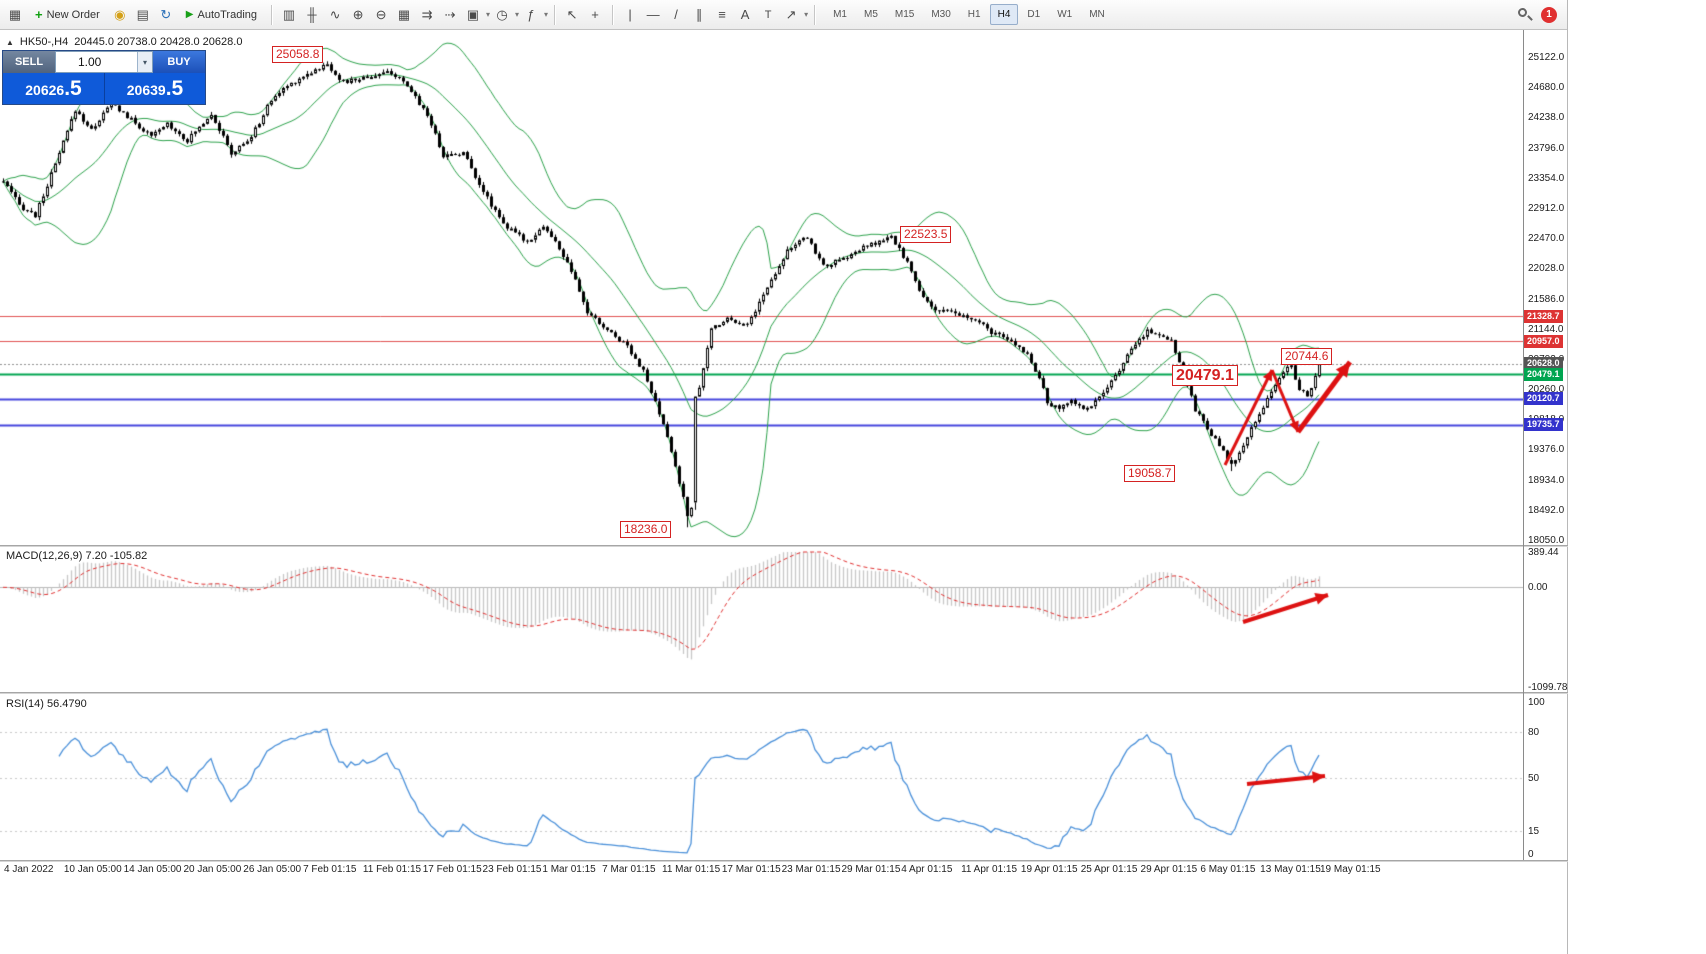 This screenshot has height=954, width=1706. Describe the element at coordinates (44, 42) in the screenshot. I see `symbol-period-label: HK50-,H4` at that location.